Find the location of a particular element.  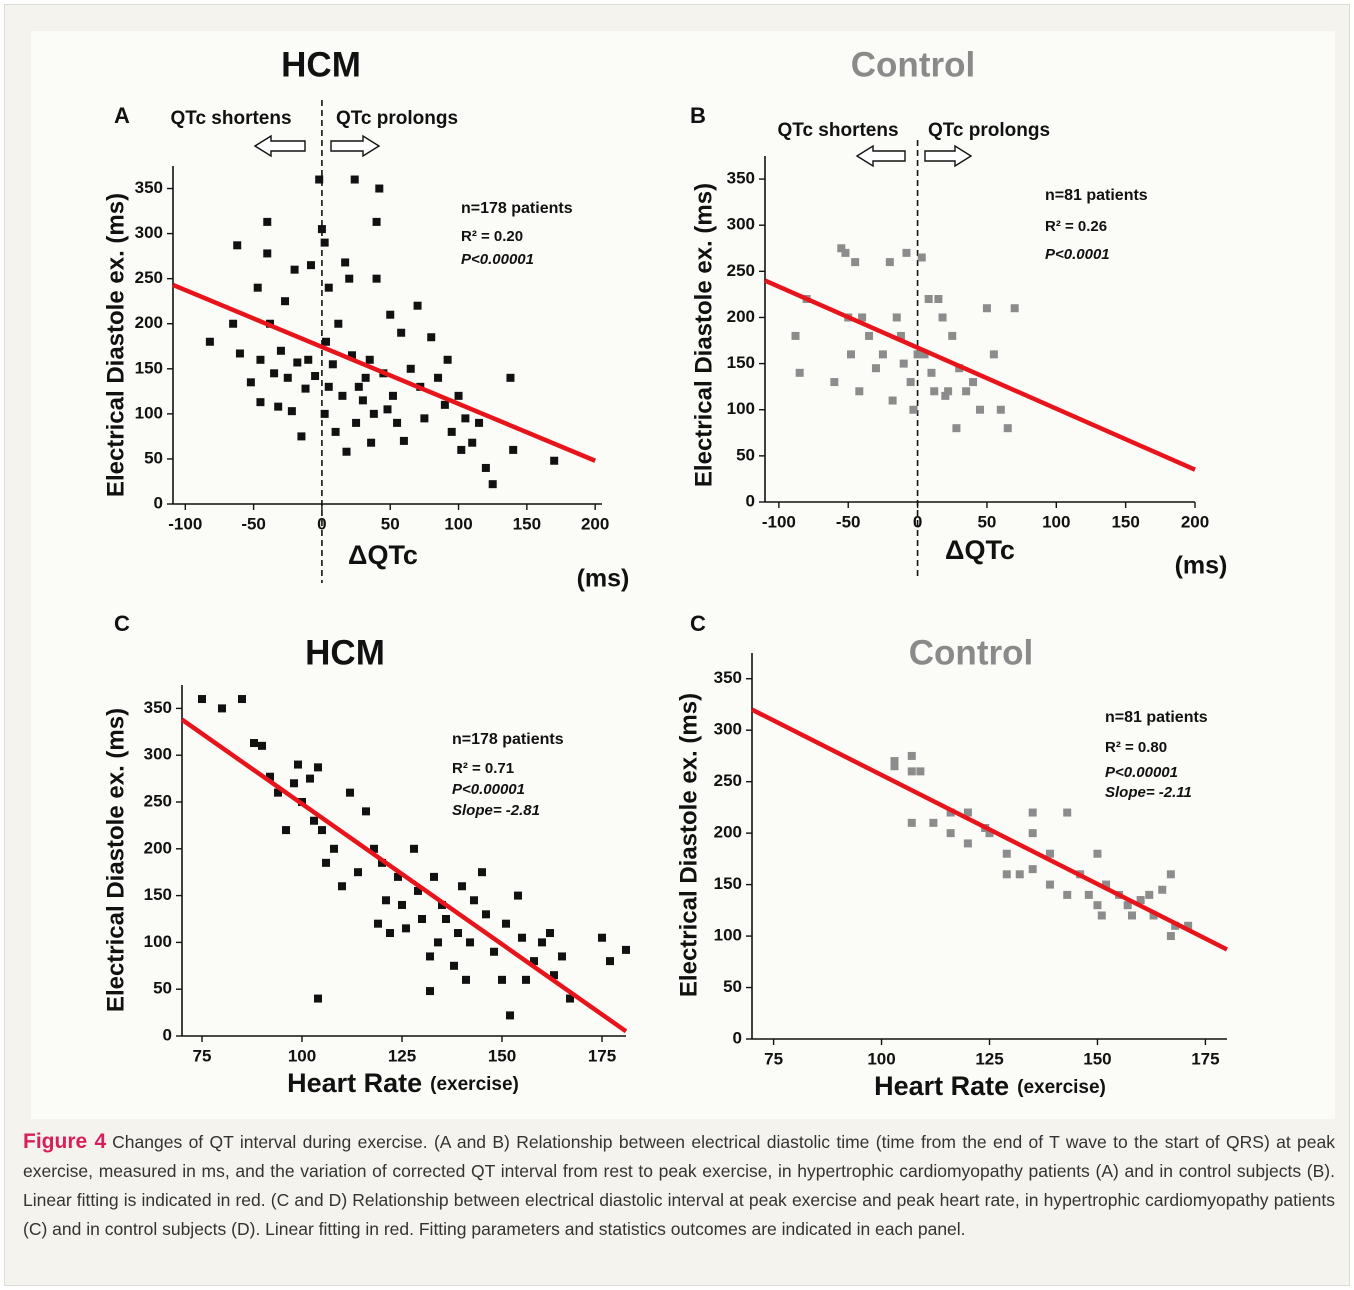

stat-text: R² = 0.26 is located at coordinates (1076, 226).